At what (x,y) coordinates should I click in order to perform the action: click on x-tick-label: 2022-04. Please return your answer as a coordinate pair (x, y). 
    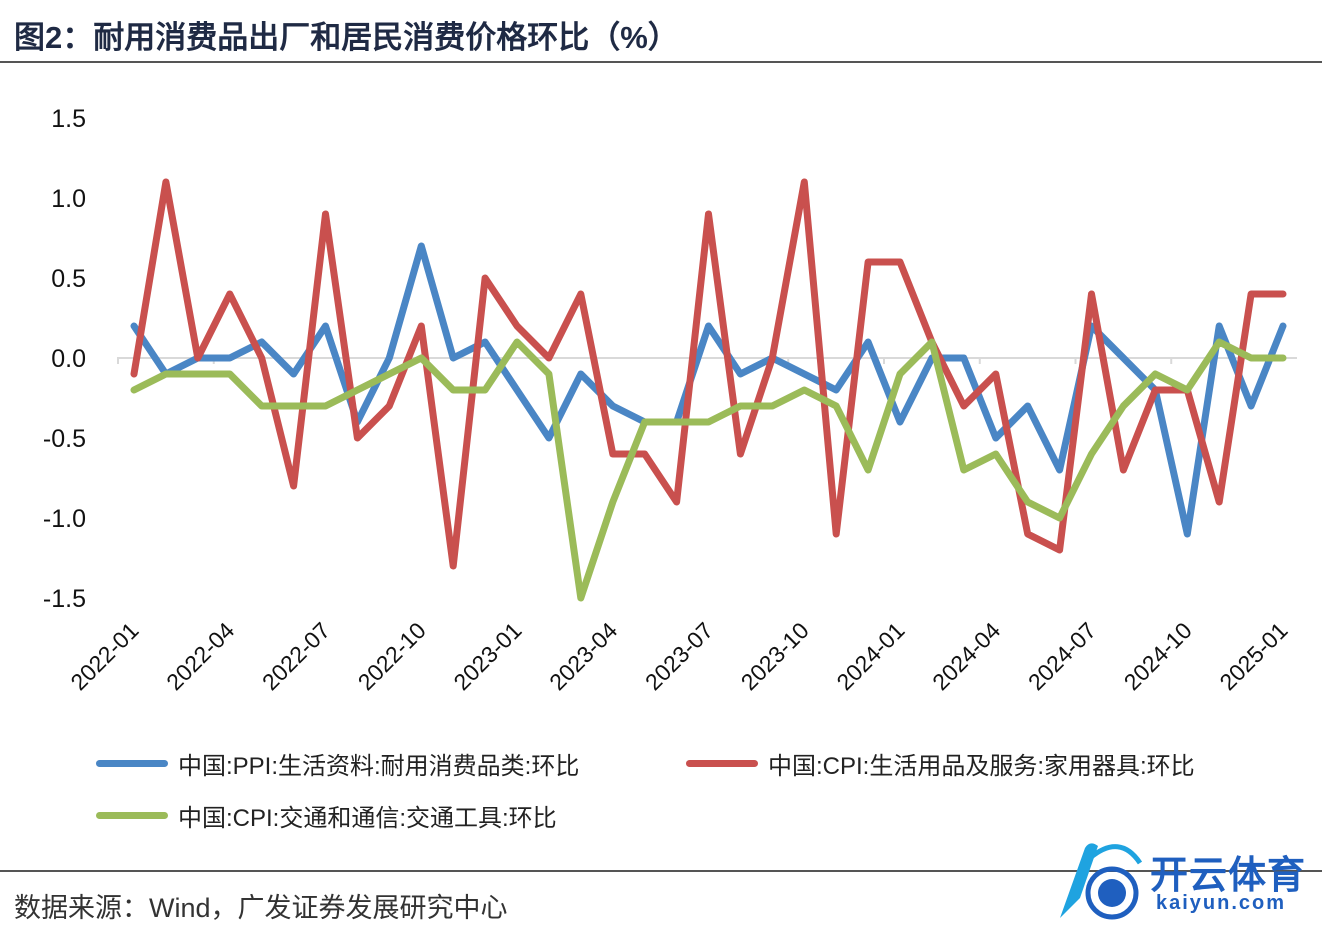
    Looking at the image, I should click on (200, 656).